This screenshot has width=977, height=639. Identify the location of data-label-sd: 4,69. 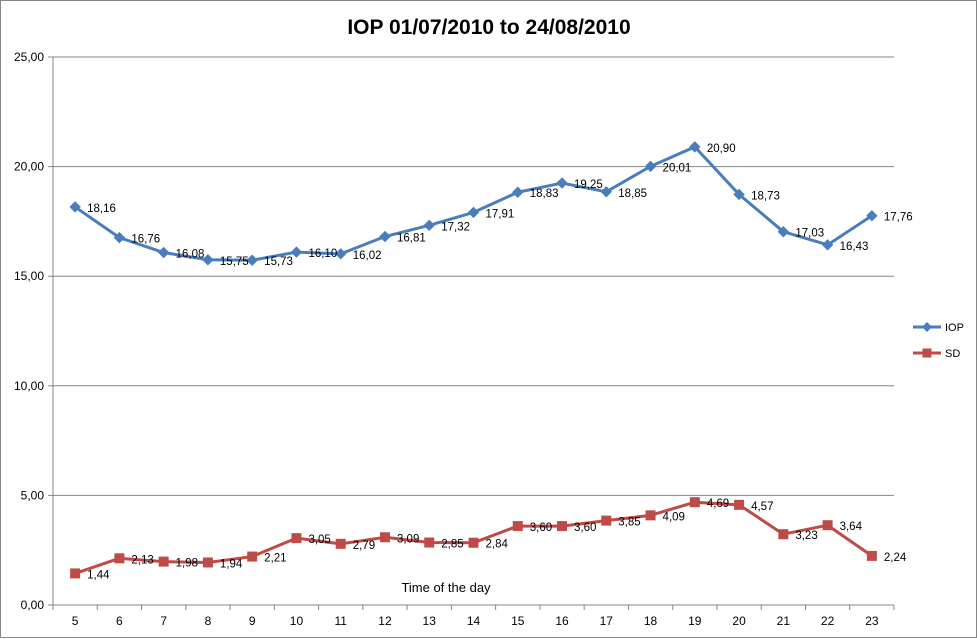
(718, 504).